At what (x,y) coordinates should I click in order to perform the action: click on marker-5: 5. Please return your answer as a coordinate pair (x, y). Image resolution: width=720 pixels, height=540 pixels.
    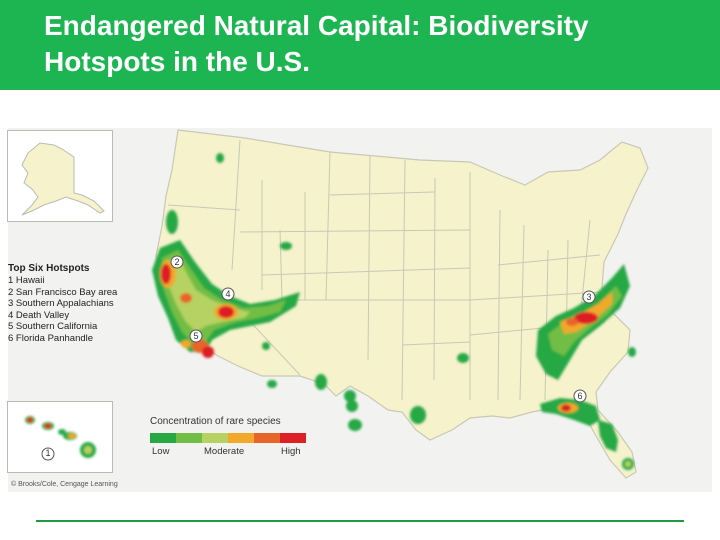
    Looking at the image, I should click on (195, 336).